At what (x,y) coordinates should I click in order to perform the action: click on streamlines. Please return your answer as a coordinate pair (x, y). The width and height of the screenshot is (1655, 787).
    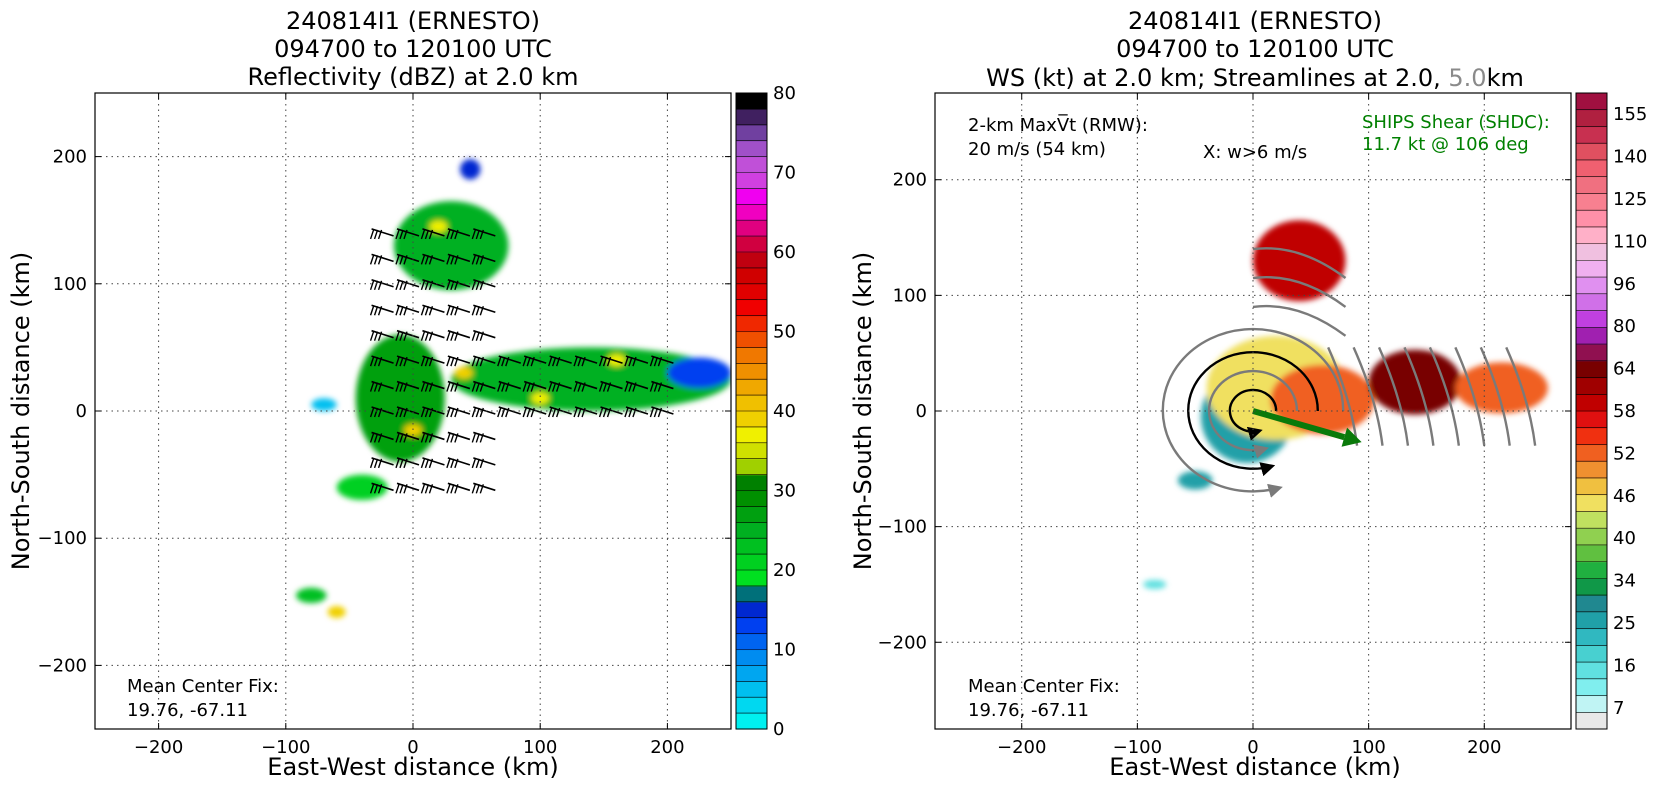
    Looking at the image, I should click on (1349, 372).